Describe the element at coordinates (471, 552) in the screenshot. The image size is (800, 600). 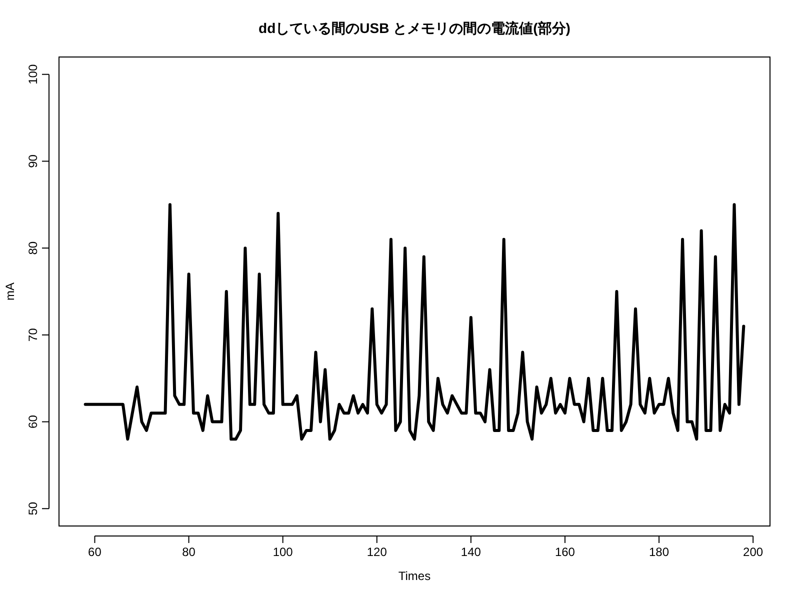
I see `x-tick-label: 140` at that location.